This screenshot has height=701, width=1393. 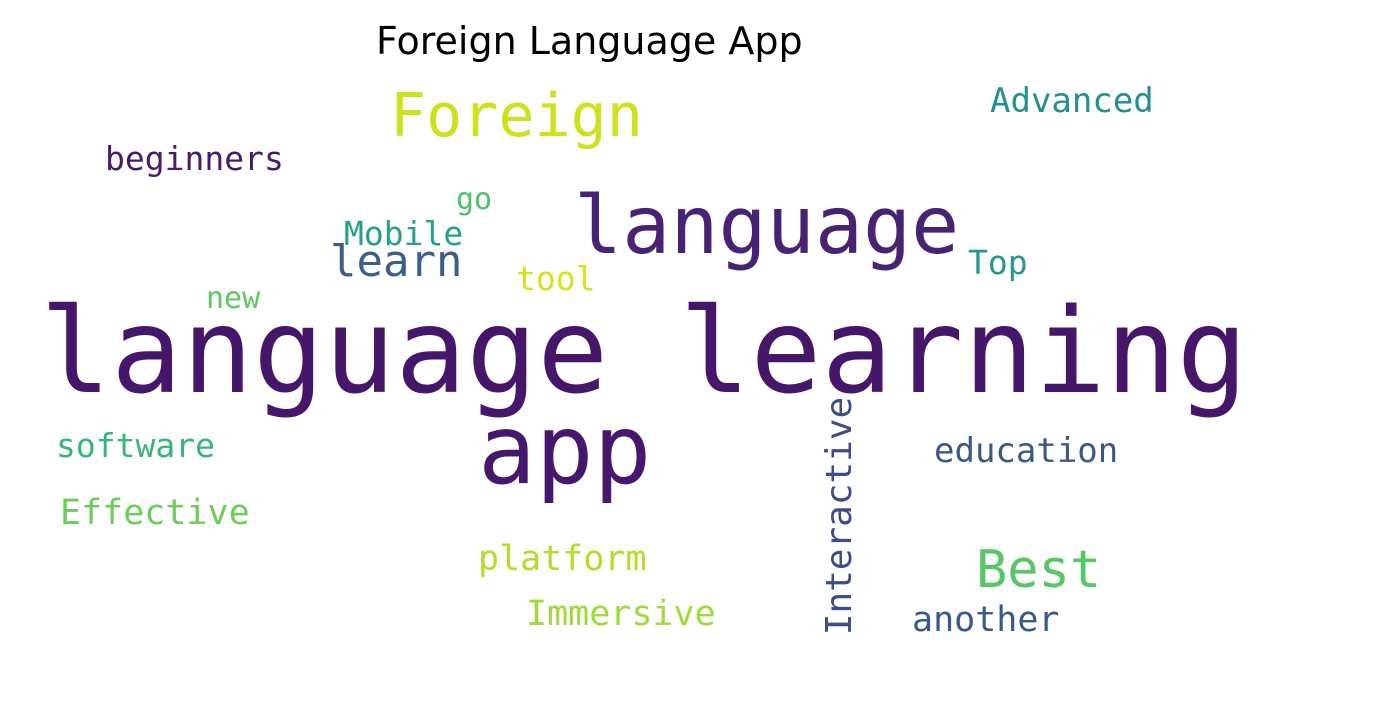 I want to click on word-go: go, so click(x=474, y=199).